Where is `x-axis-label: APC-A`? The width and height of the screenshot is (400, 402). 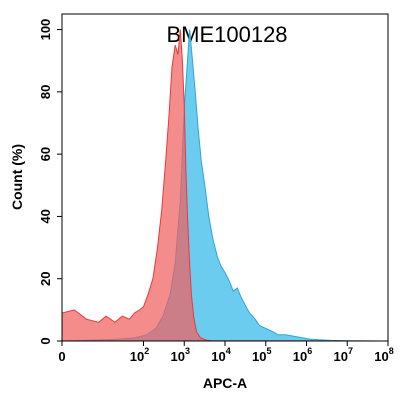 x-axis-label: APC-A is located at coordinates (225, 383).